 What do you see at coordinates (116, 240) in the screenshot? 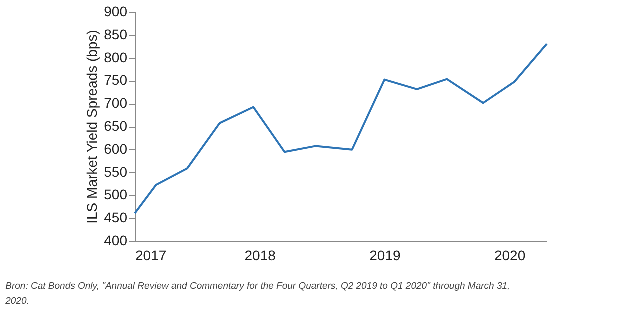
I see `y-tick-label: 400` at bounding box center [116, 240].